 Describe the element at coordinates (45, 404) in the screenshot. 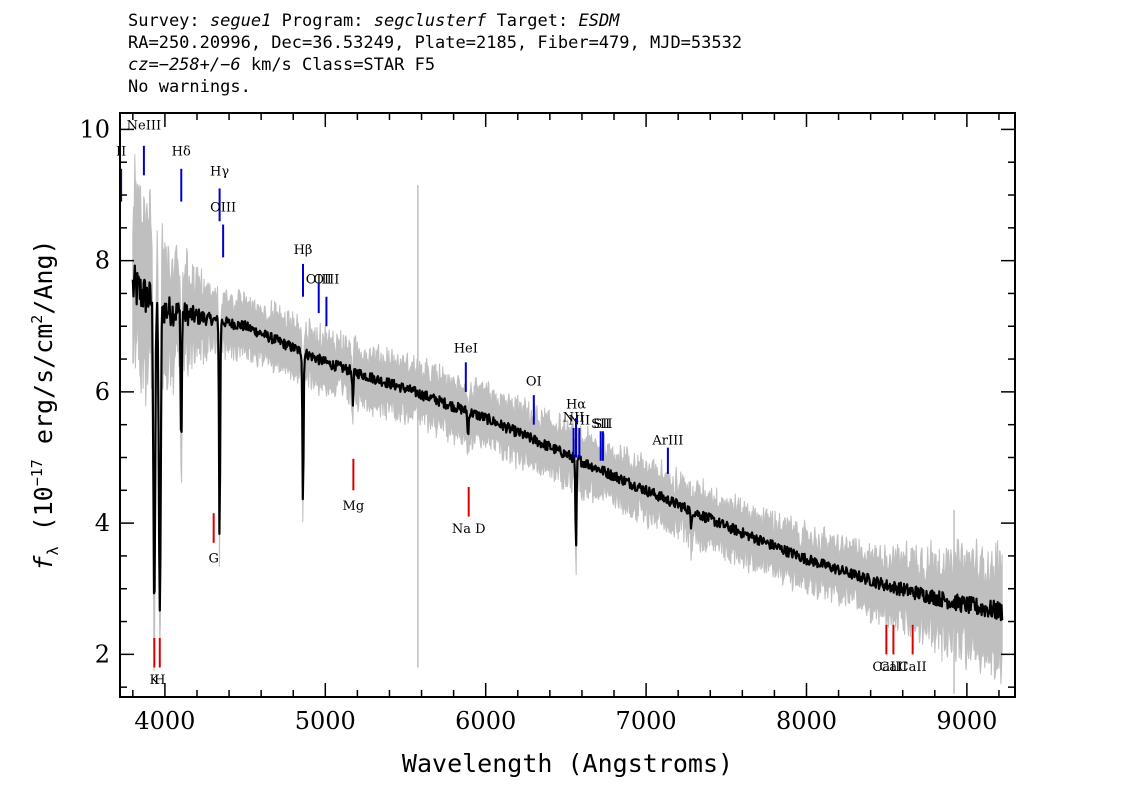

I see `y-axis-title: fλ (10−17 erg/s/cm2/Ang)` at that location.